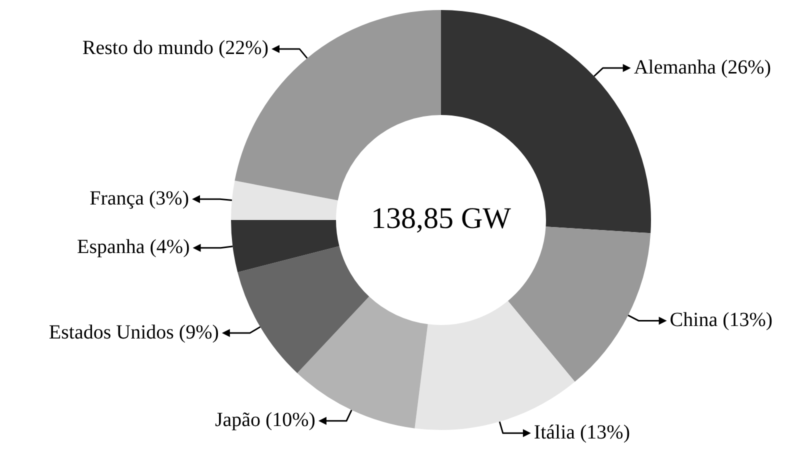  What do you see at coordinates (133, 332) in the screenshot?
I see `slice-label: Estados Unidos (9%)` at bounding box center [133, 332].